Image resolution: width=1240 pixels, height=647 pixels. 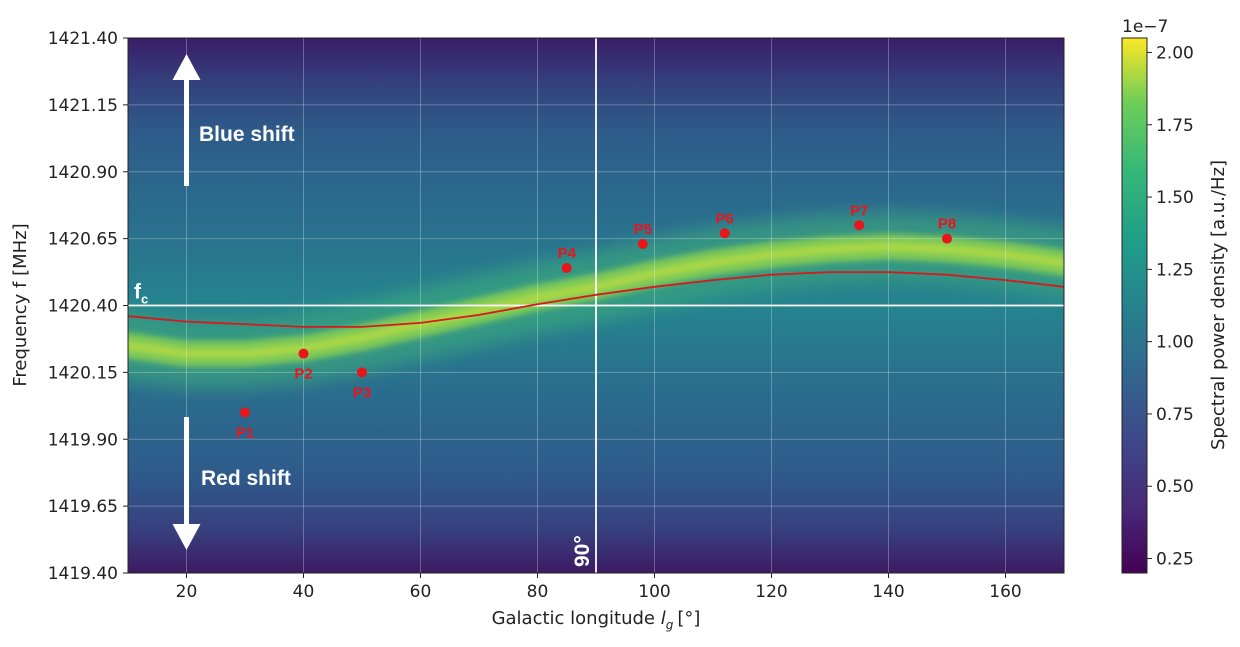 I want to click on colorbar-tick-label: 0.50, so click(x=1175, y=487).